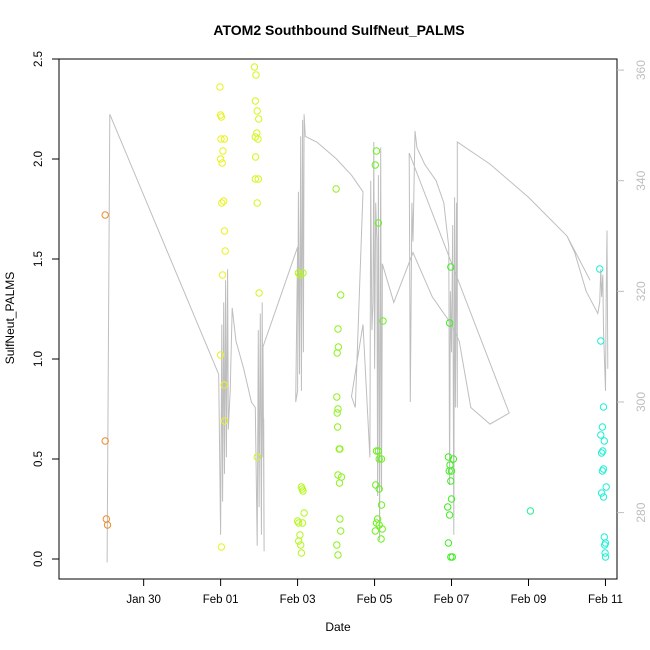 Image resolution: width=650 pixels, height=650 pixels. Describe the element at coordinates (39, 359) in the screenshot. I see `y-tick-label: 1.0` at that location.